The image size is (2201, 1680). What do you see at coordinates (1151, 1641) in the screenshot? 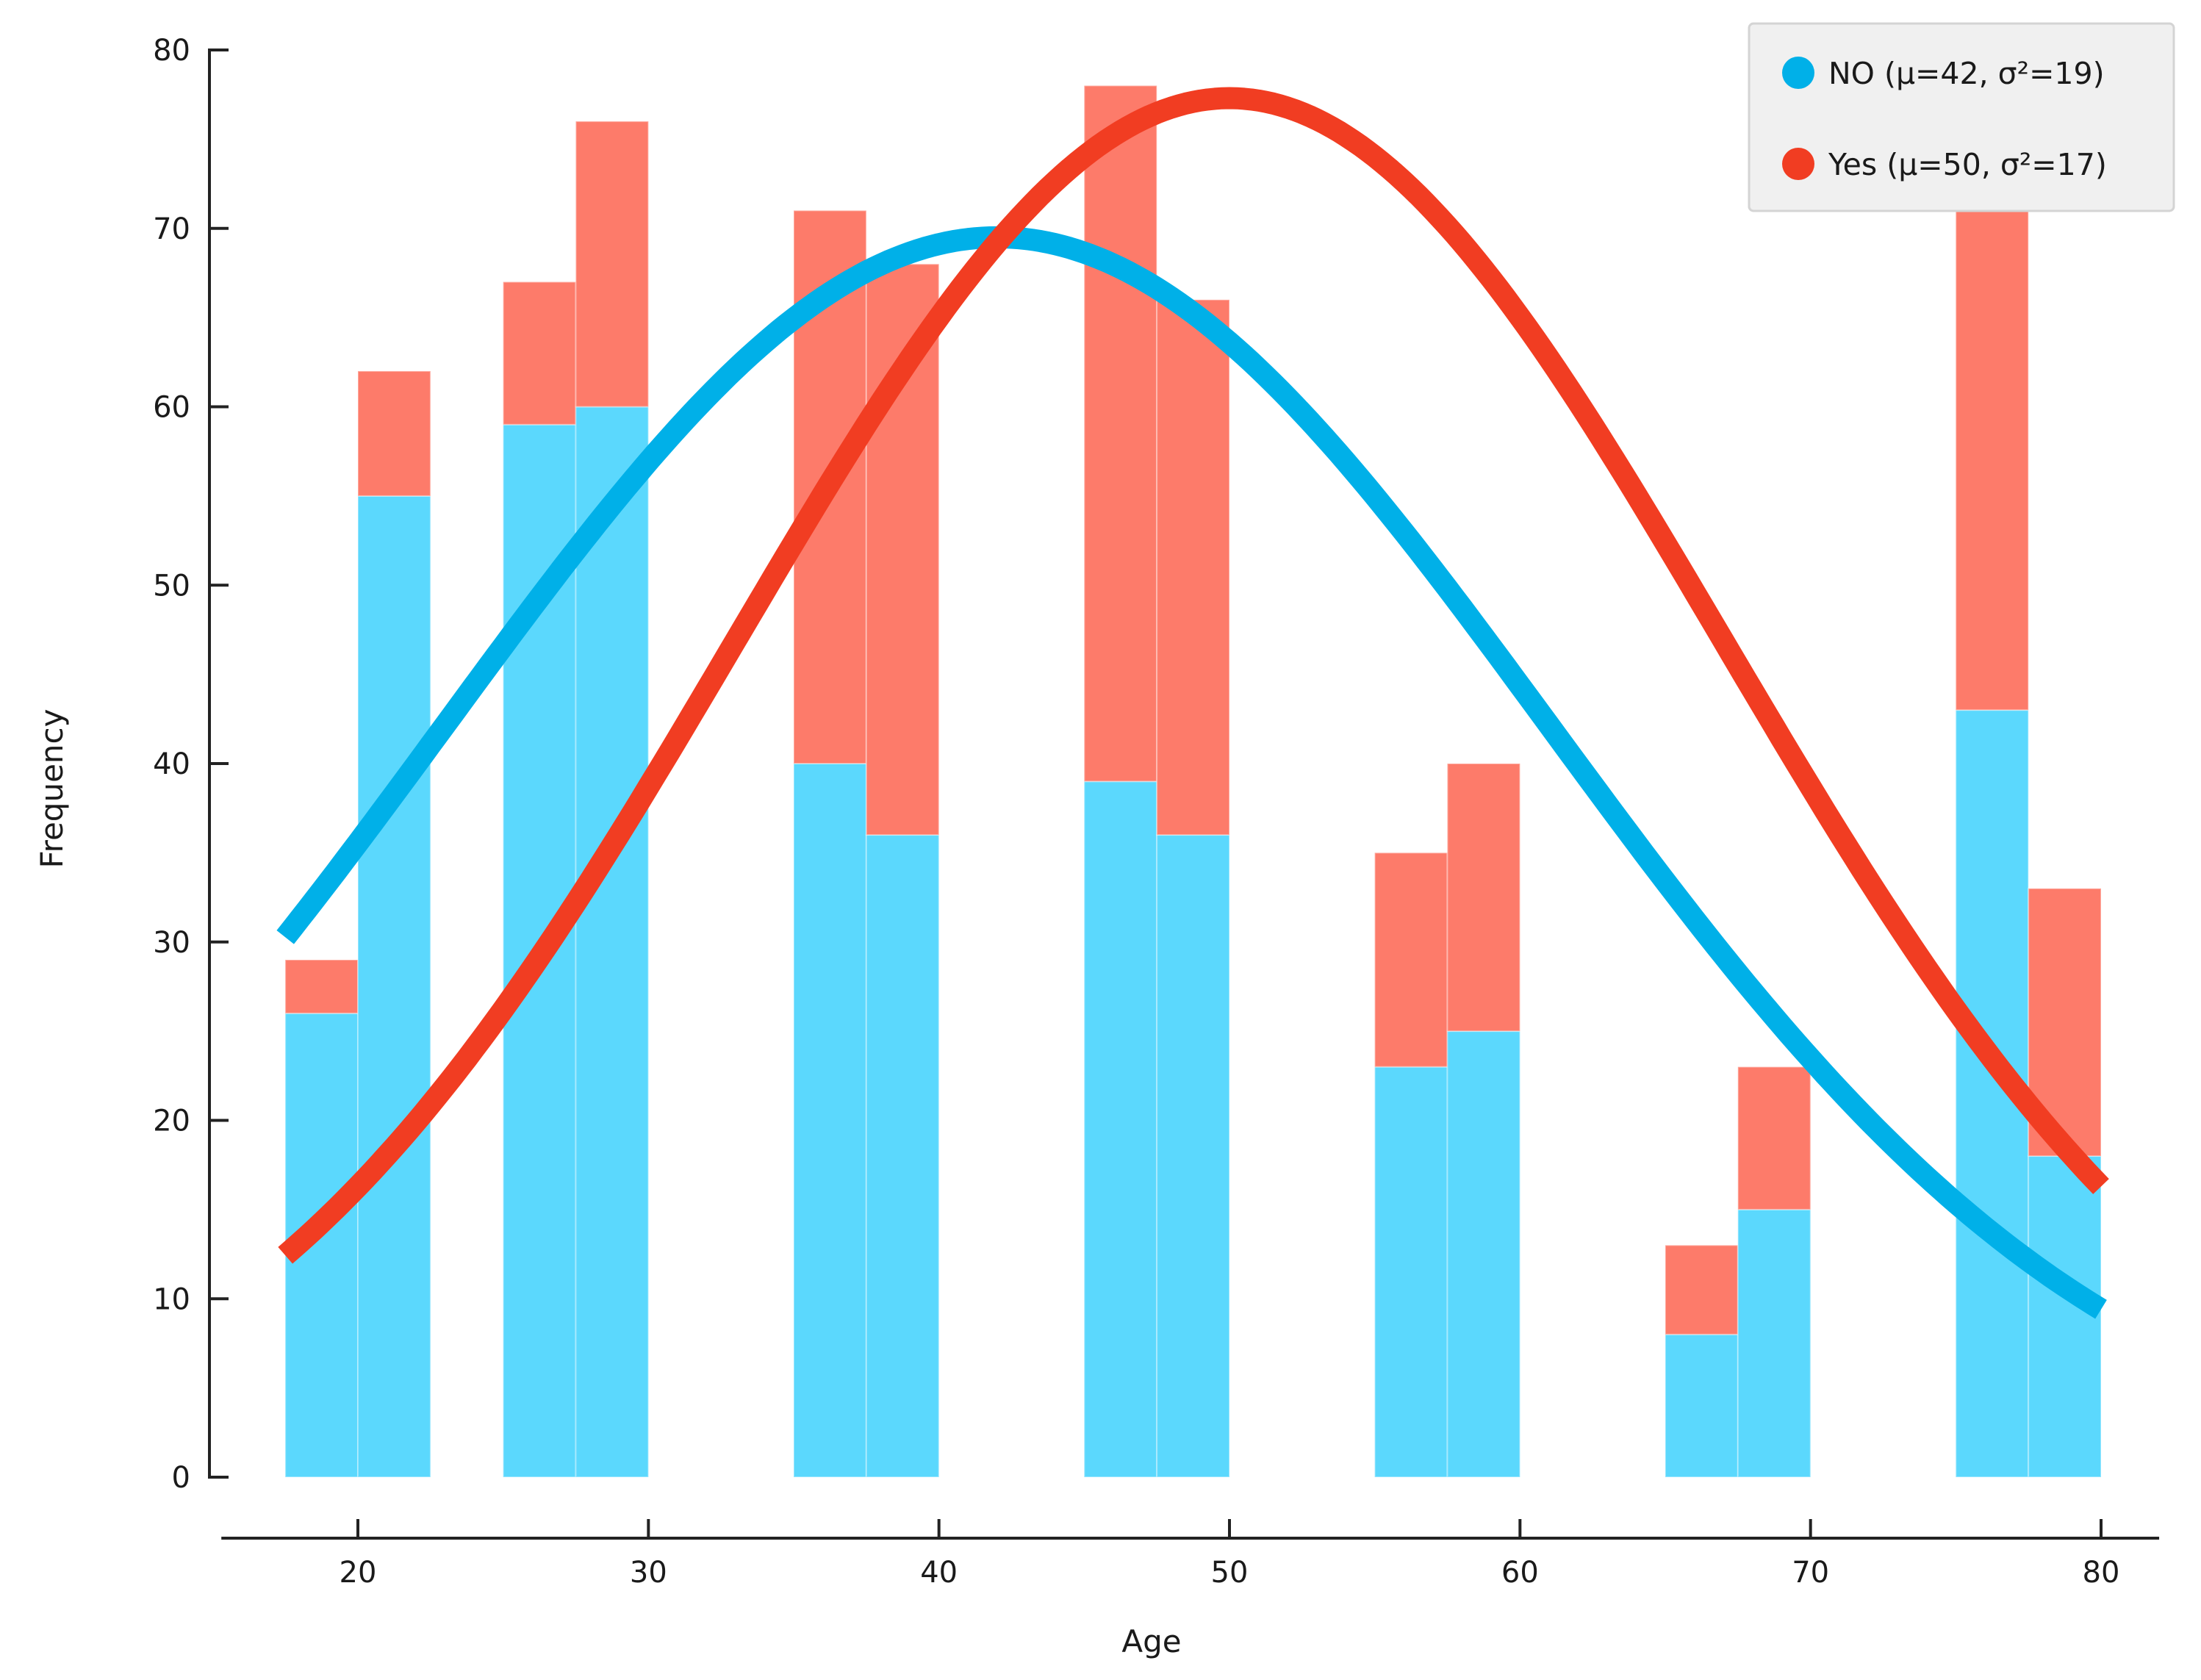
I see `x-axis-title: Age` at bounding box center [1151, 1641].